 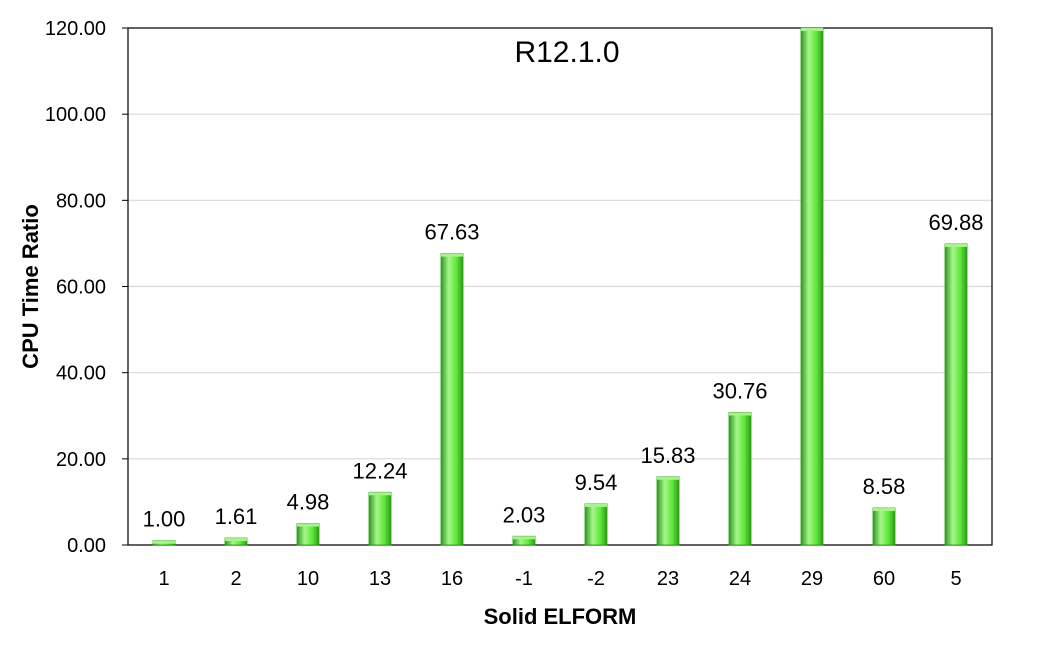 I want to click on data-label: 1.61, so click(x=236, y=516).